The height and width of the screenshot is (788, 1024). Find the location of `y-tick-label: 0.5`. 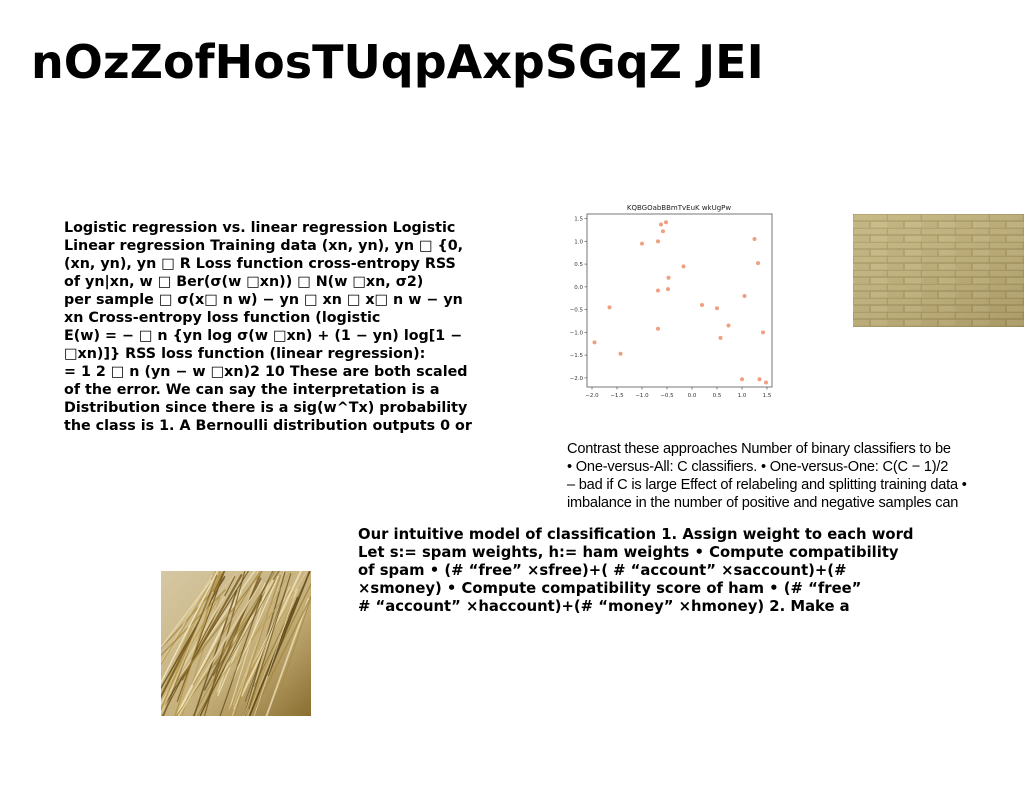

y-tick-label: 0.5 is located at coordinates (578, 265).